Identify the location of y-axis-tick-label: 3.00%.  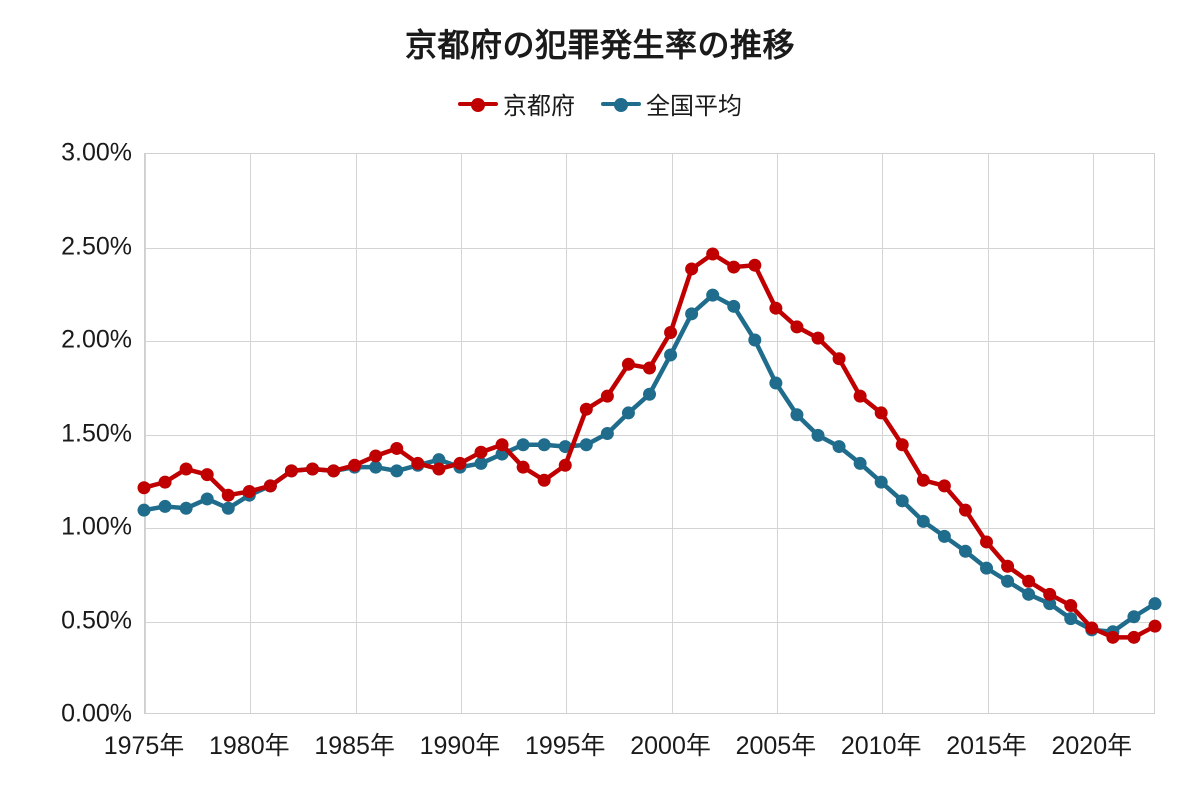
(96, 152).